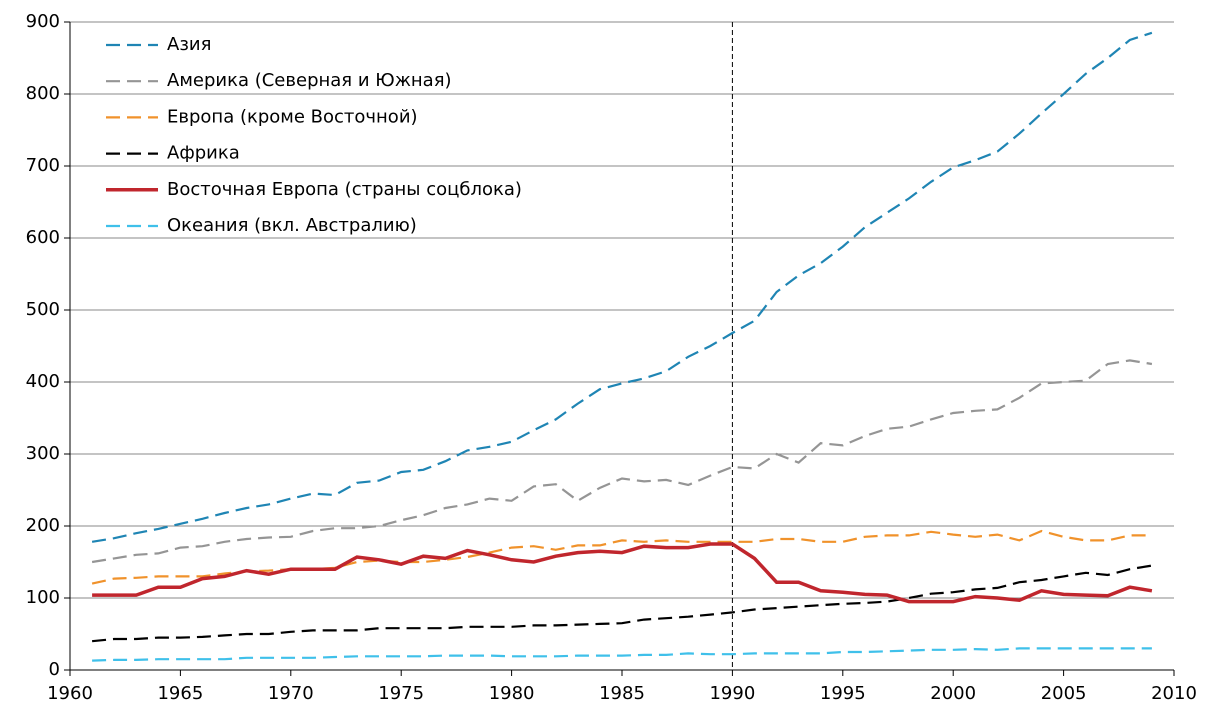 Image resolution: width=1205 pixels, height=719 pixels. Describe the element at coordinates (43, 525) in the screenshot. I see `y-tick-label: 200` at that location.